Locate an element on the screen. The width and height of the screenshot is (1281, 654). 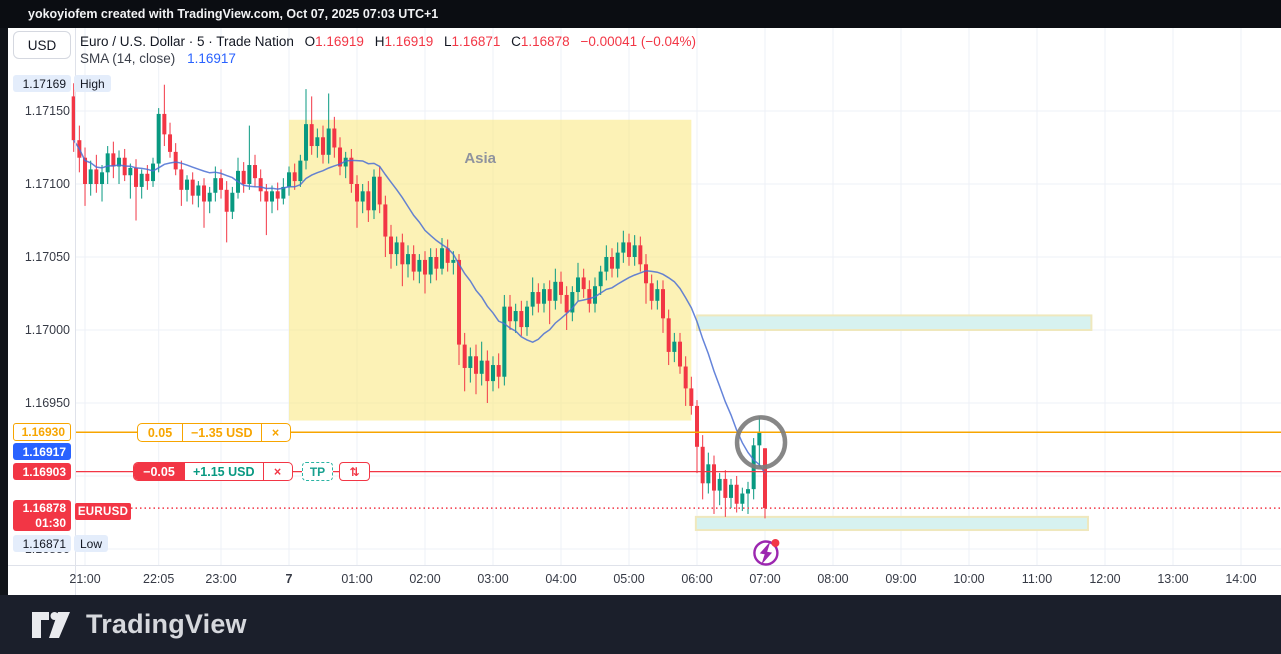
indicator-legend-row: SMA (14, close) 1.16917 is located at coordinates (388, 58).